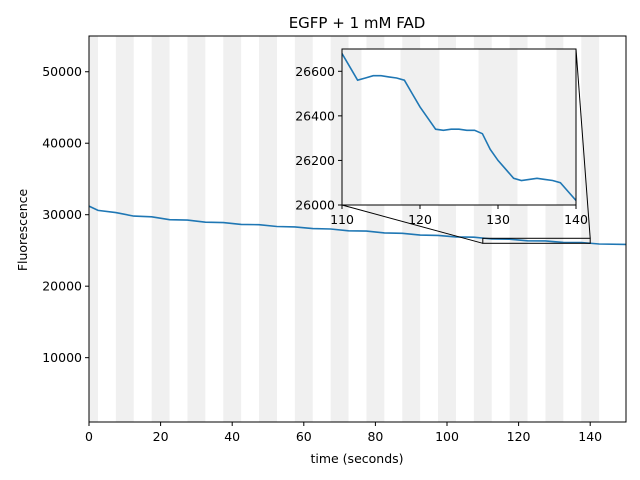  What do you see at coordinates (356, 458) in the screenshot?
I see `x-axis-label: time (seconds)` at bounding box center [356, 458].